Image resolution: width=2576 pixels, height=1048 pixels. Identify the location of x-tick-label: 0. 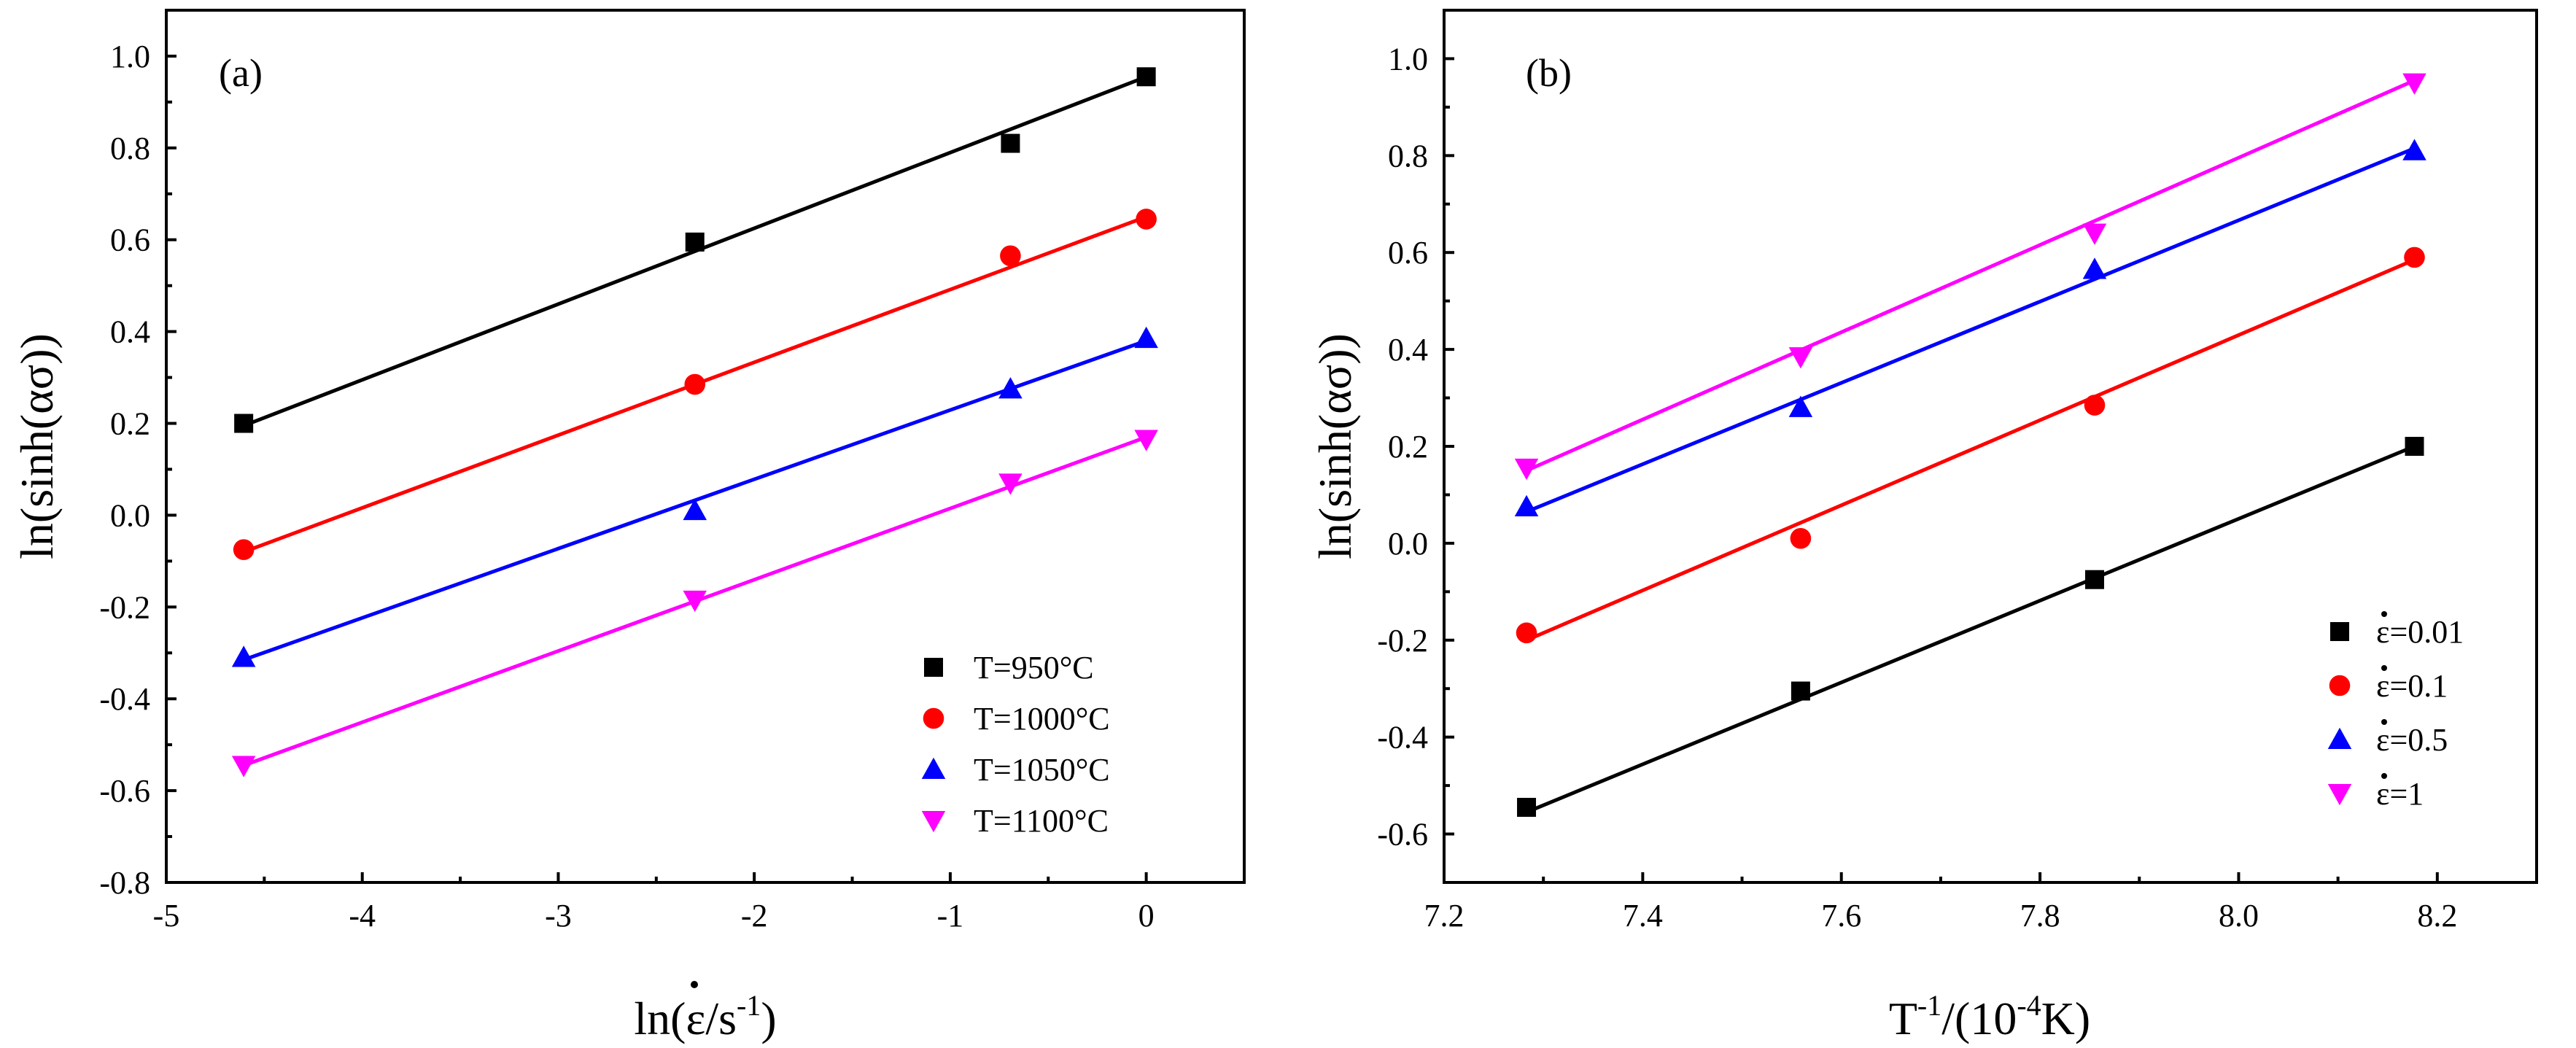
(1147, 916).